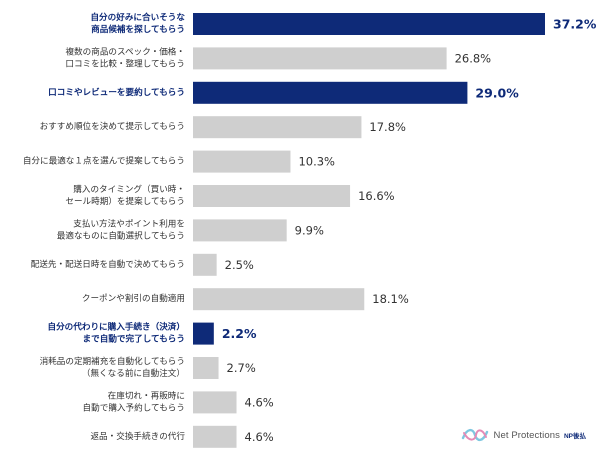 This screenshot has height=450, width=600. What do you see at coordinates (125, 201) in the screenshot?
I see `category-label-6-line-2: セール時期）を提案してもらう` at bounding box center [125, 201].